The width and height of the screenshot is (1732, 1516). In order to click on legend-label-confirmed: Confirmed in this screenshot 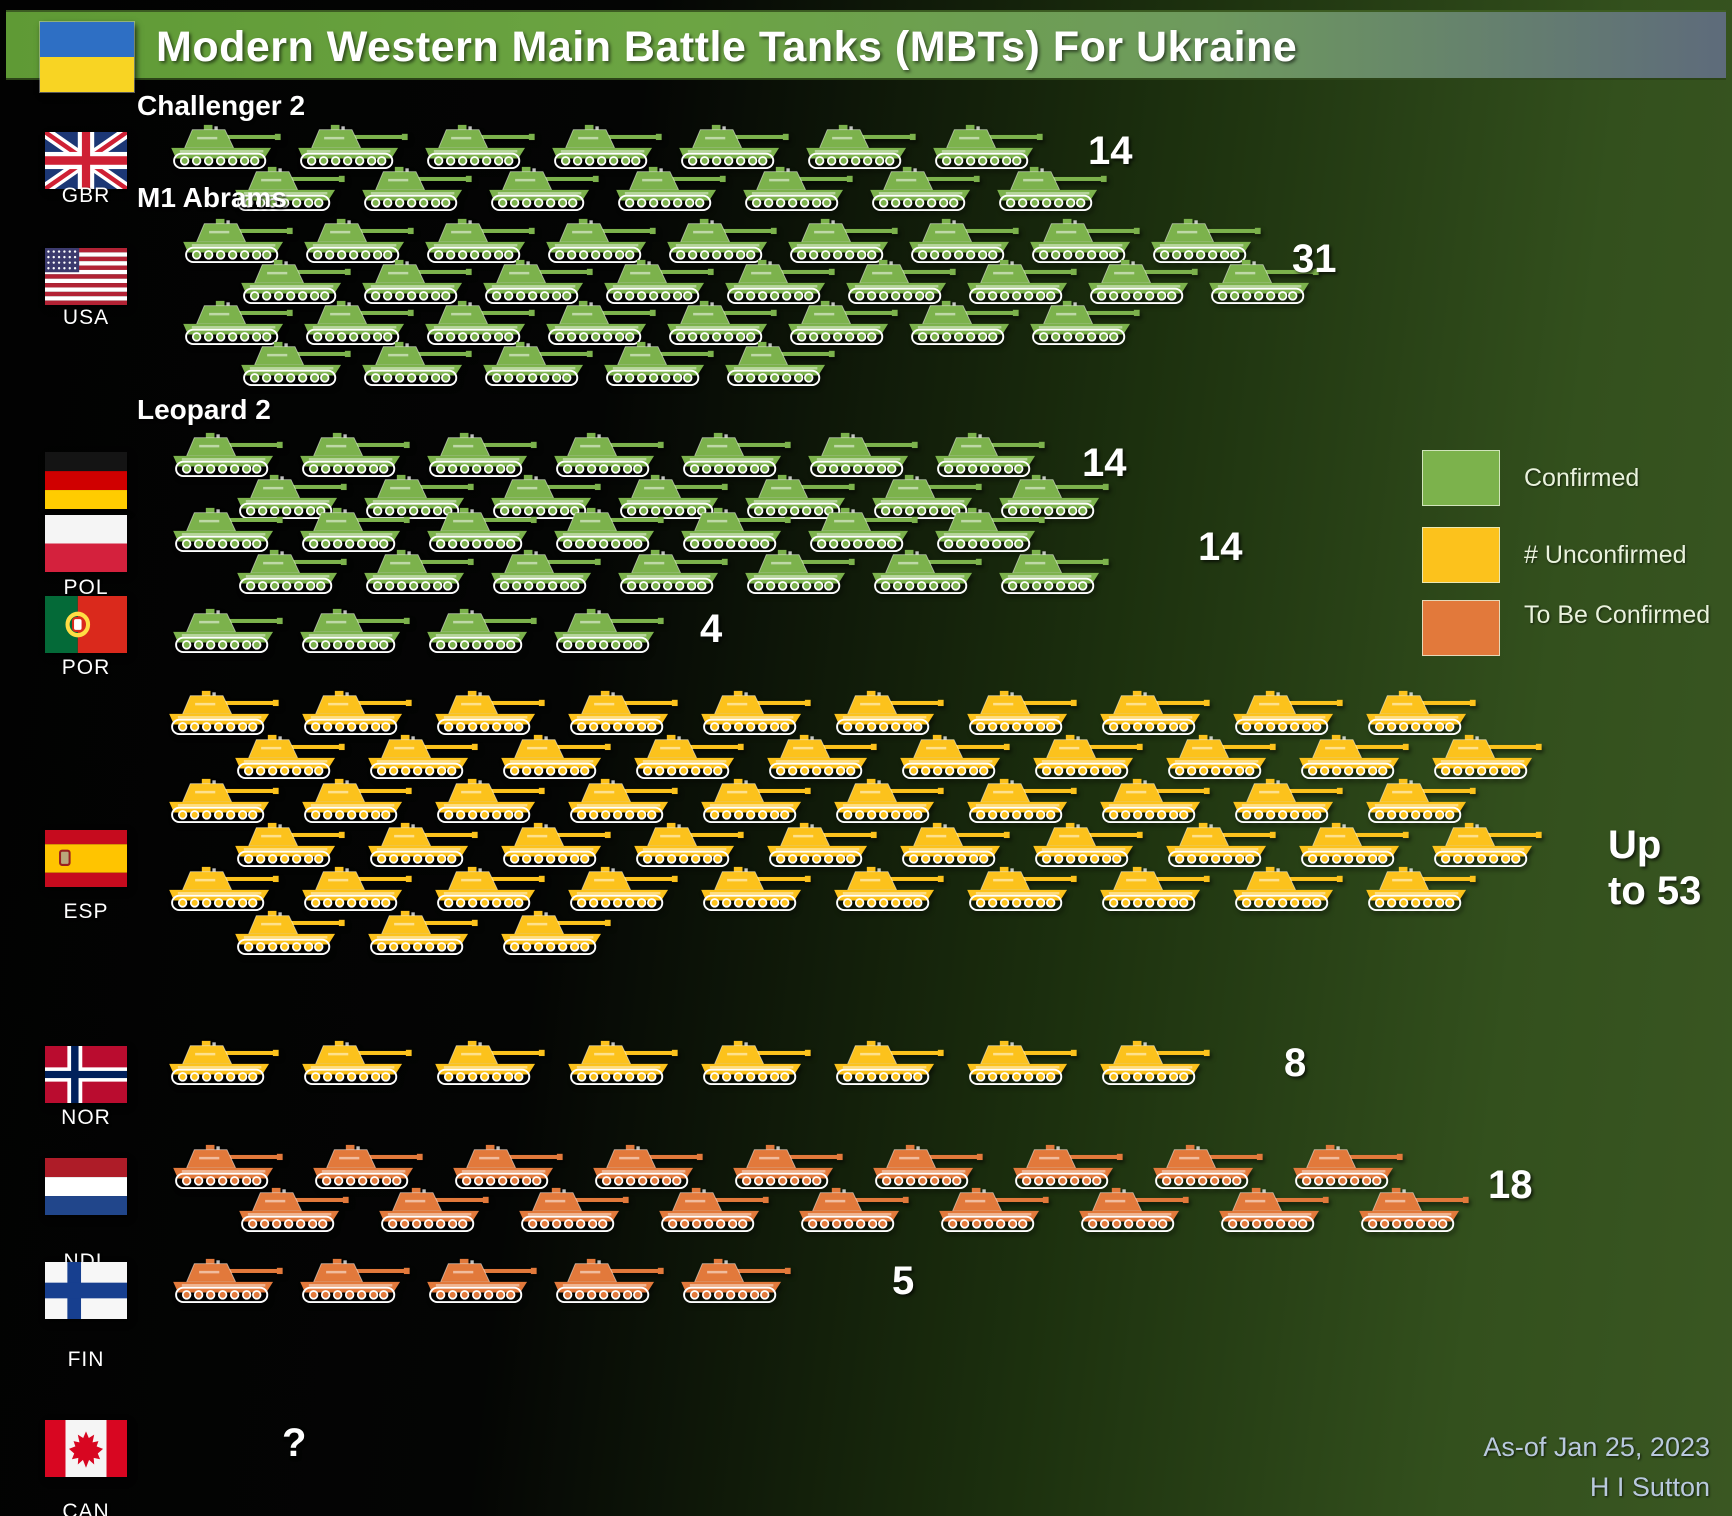, I will do `click(1582, 478)`.